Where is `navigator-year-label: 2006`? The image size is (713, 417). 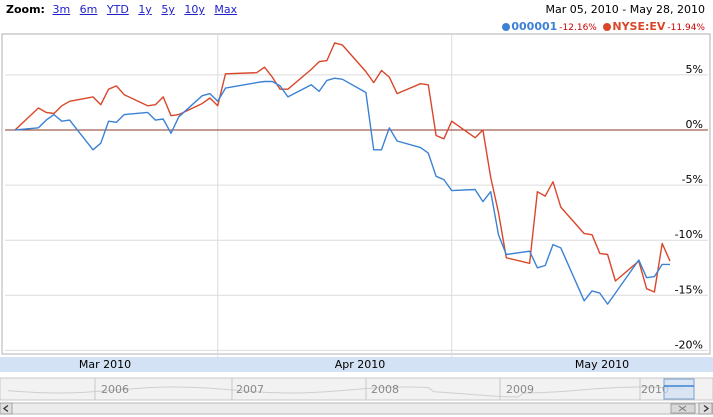
navigator-year-label: 2006 is located at coordinates (115, 389).